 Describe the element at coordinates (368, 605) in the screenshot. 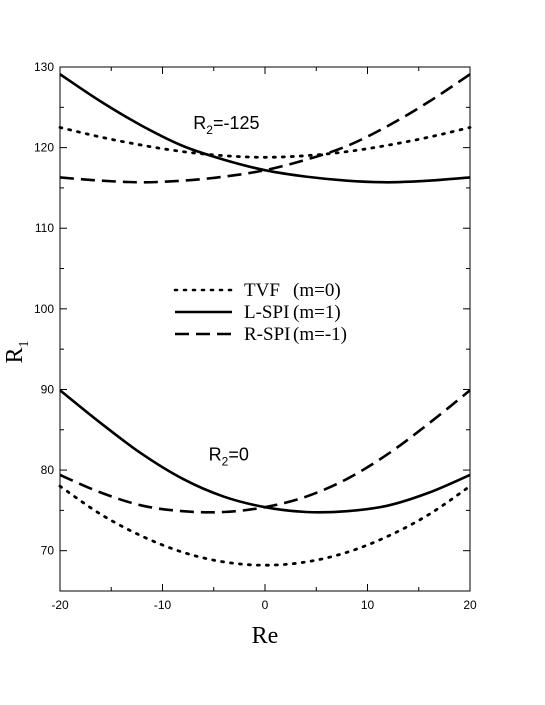

I see `x-tick-label: 10` at that location.